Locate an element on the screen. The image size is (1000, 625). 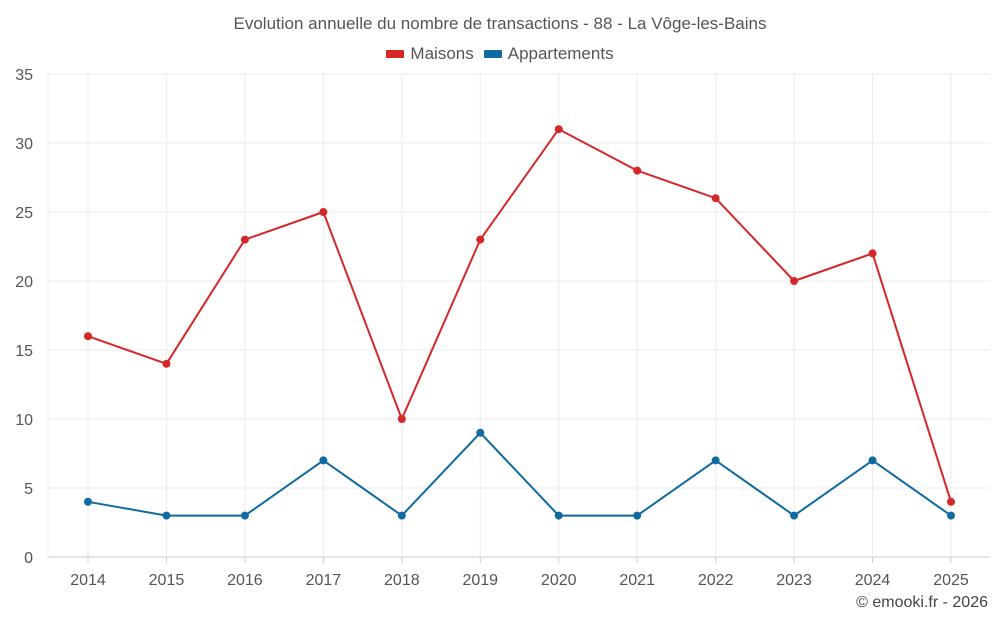
x-tick-label: 2018 is located at coordinates (402, 580).